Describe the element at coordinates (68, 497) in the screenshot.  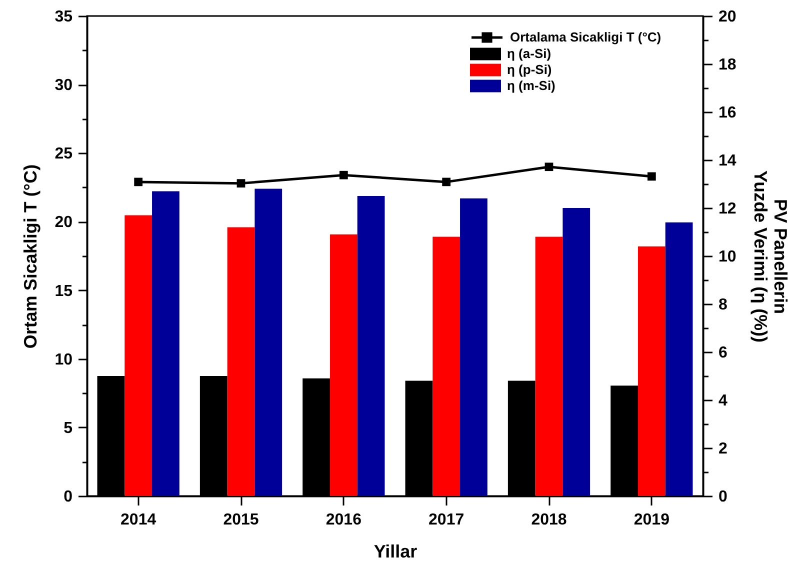
I see `y-tick-label: 0` at that location.